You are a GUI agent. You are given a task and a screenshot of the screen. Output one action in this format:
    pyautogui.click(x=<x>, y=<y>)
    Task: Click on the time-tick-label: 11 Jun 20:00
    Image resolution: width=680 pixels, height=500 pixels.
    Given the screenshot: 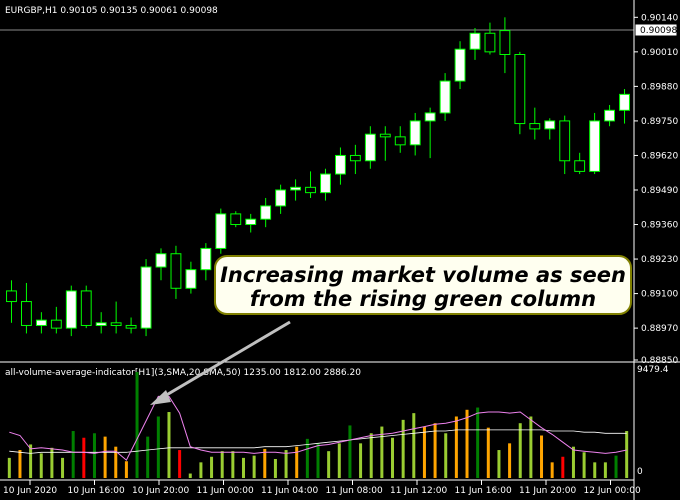 What is the action you would take?
    pyautogui.click(x=547, y=491)
    